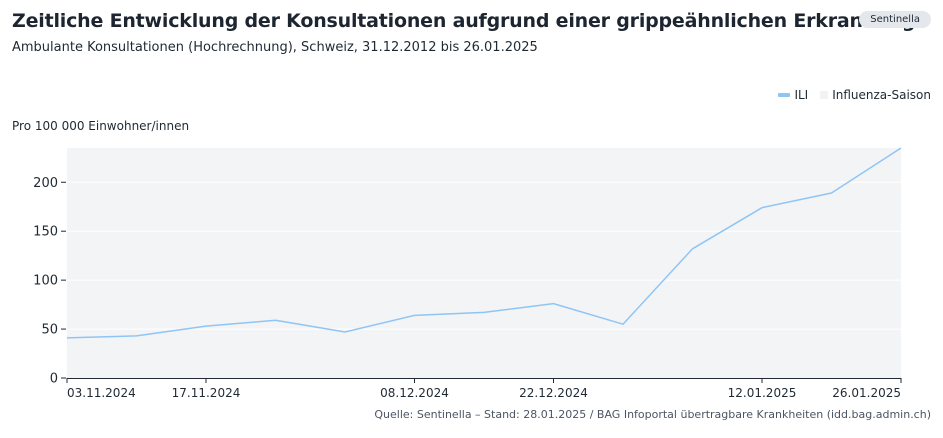 Image resolution: width=943 pixels, height=438 pixels. What do you see at coordinates (881, 95) in the screenshot?
I see `legend-label-season: Influenza-Saison` at bounding box center [881, 95].